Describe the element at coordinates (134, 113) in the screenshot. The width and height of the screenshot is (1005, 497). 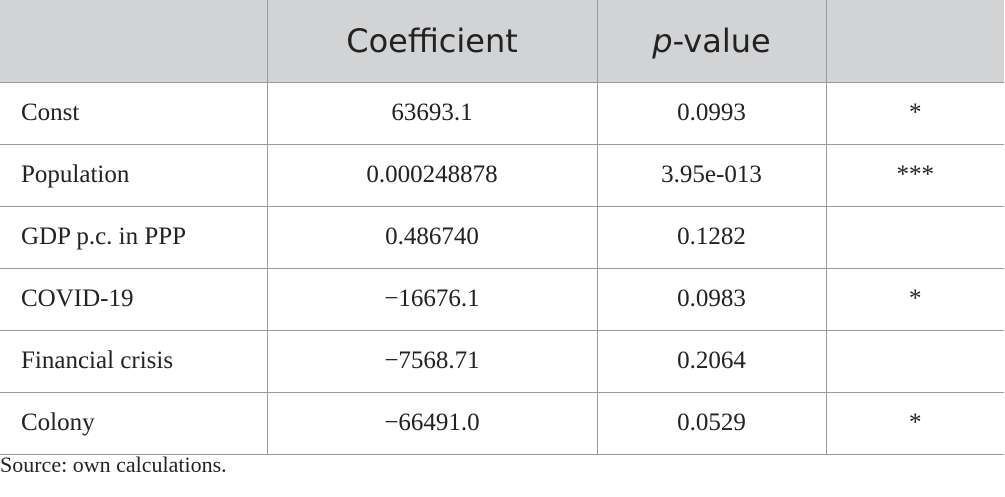
I see `cell-variable: Const` at that location.